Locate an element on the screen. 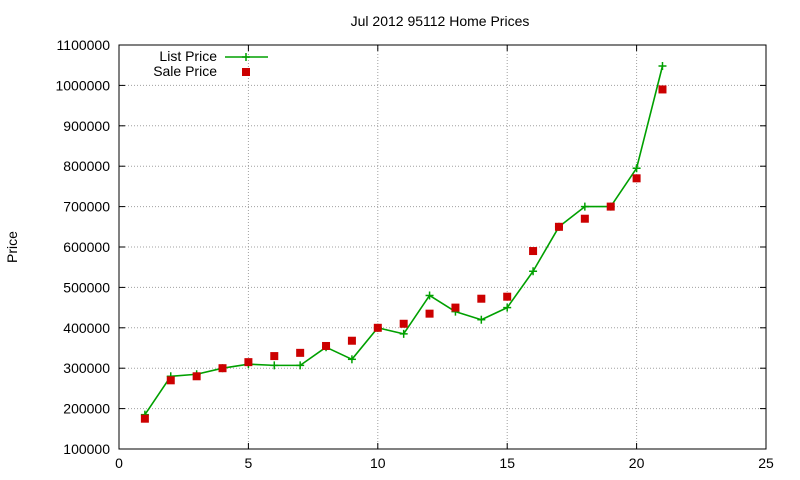 Image resolution: width=800 pixels, height=480 pixels. legend: List Price Sale Price is located at coordinates (210, 63).